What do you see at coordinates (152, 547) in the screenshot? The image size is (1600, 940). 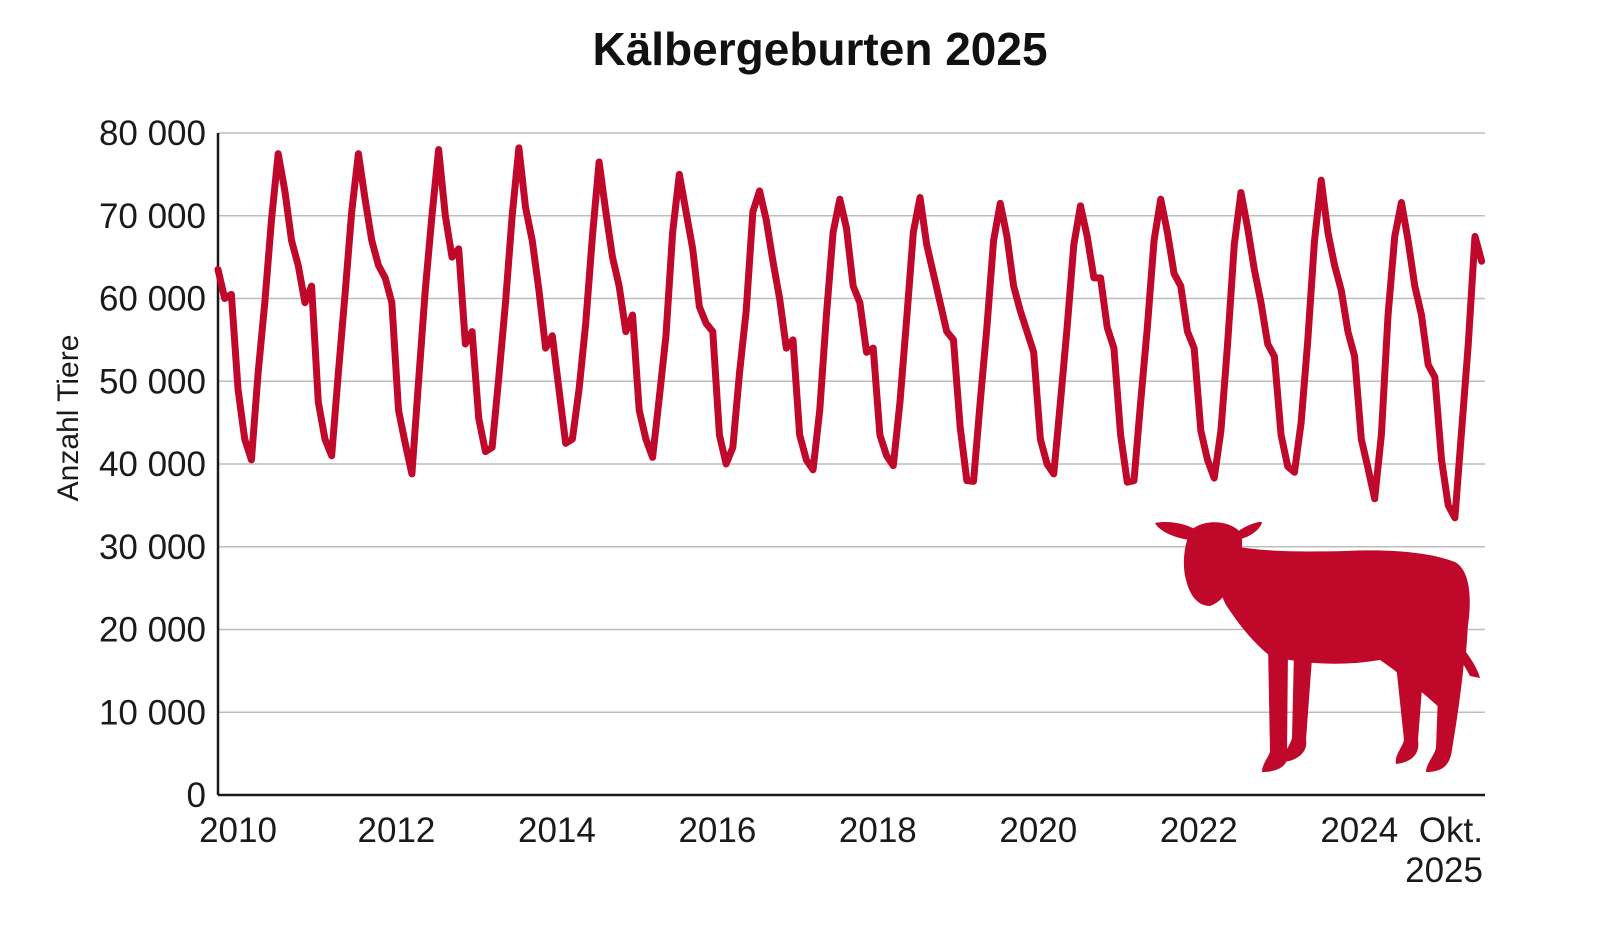 I see `y-tick-label: 30 000` at bounding box center [152, 547].